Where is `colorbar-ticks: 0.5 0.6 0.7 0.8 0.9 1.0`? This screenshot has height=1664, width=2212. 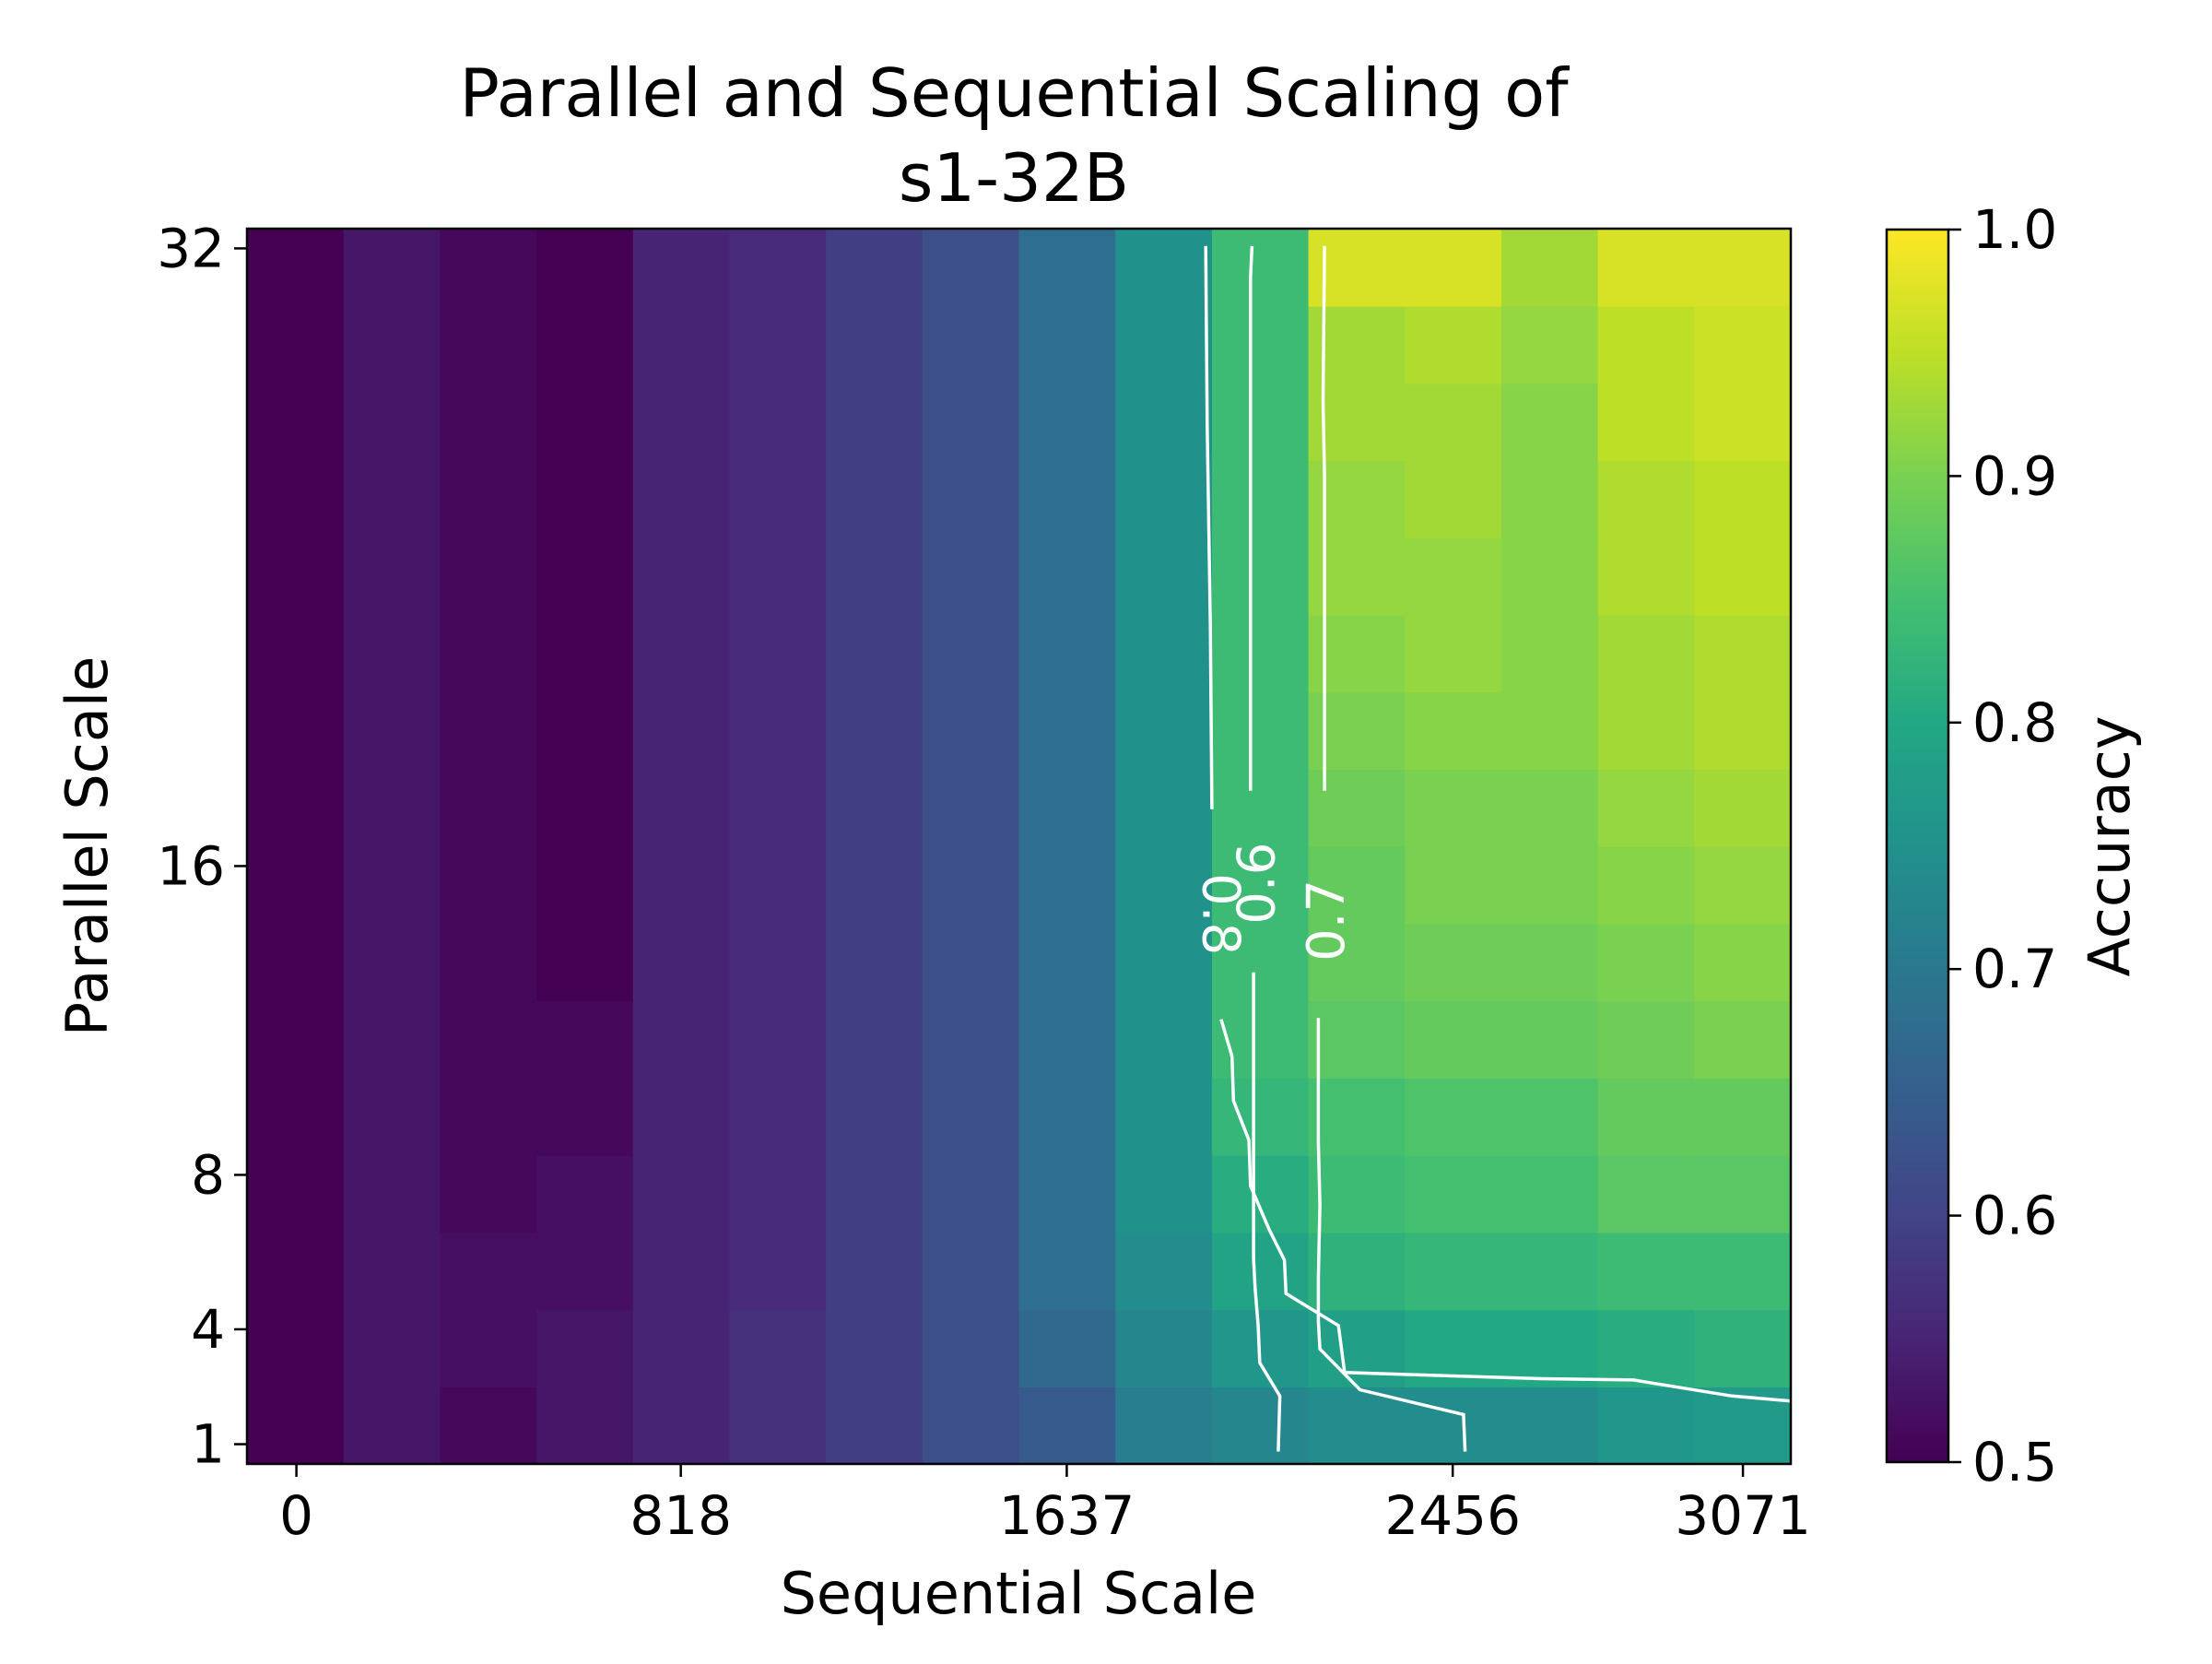 colorbar-ticks: 0.5 0.6 0.7 0.8 0.9 1.0 is located at coordinates (2002, 845).